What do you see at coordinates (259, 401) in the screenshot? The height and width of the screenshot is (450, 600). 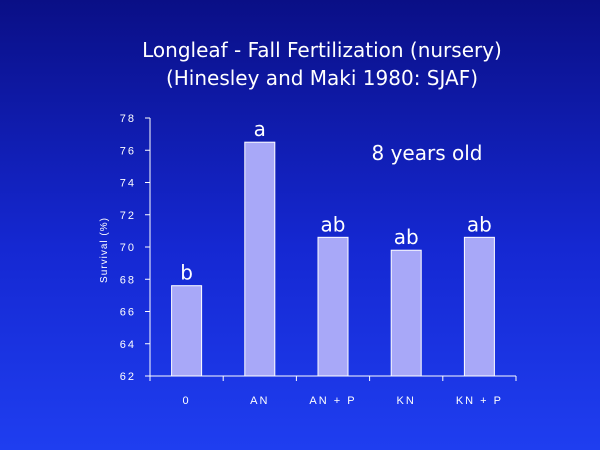 I see `category-label-1: AN` at bounding box center [259, 401].